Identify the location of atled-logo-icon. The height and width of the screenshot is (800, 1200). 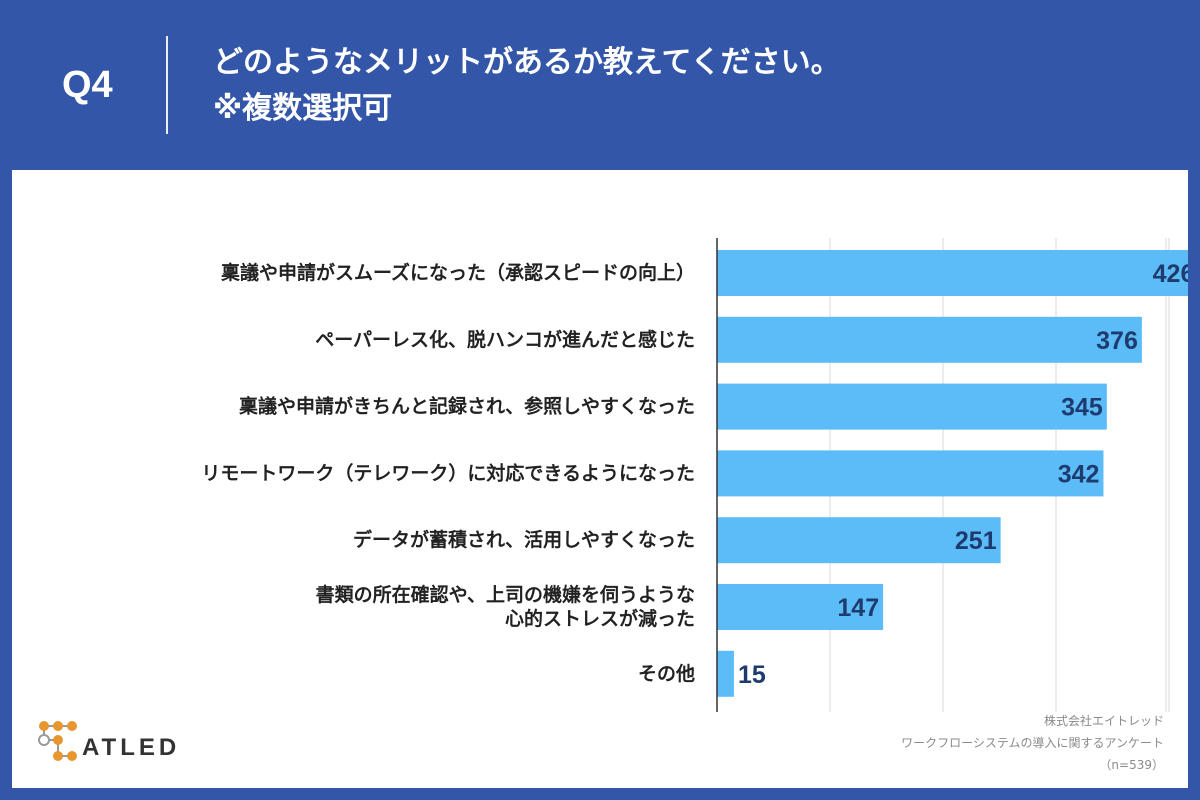
(57, 741).